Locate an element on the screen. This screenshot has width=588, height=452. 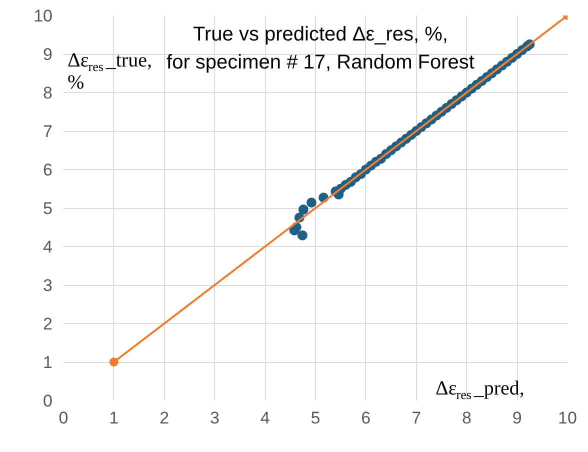
x-tick-label: 5 is located at coordinates (315, 418).